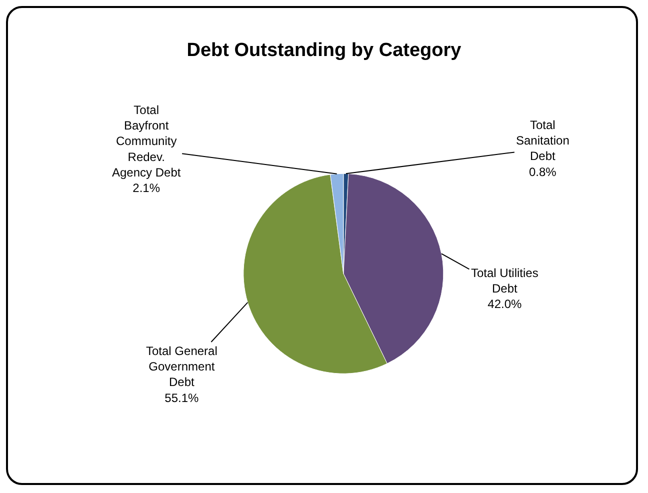  What do you see at coordinates (182, 397) in the screenshot?
I see `data-label: 55.1%` at bounding box center [182, 397].